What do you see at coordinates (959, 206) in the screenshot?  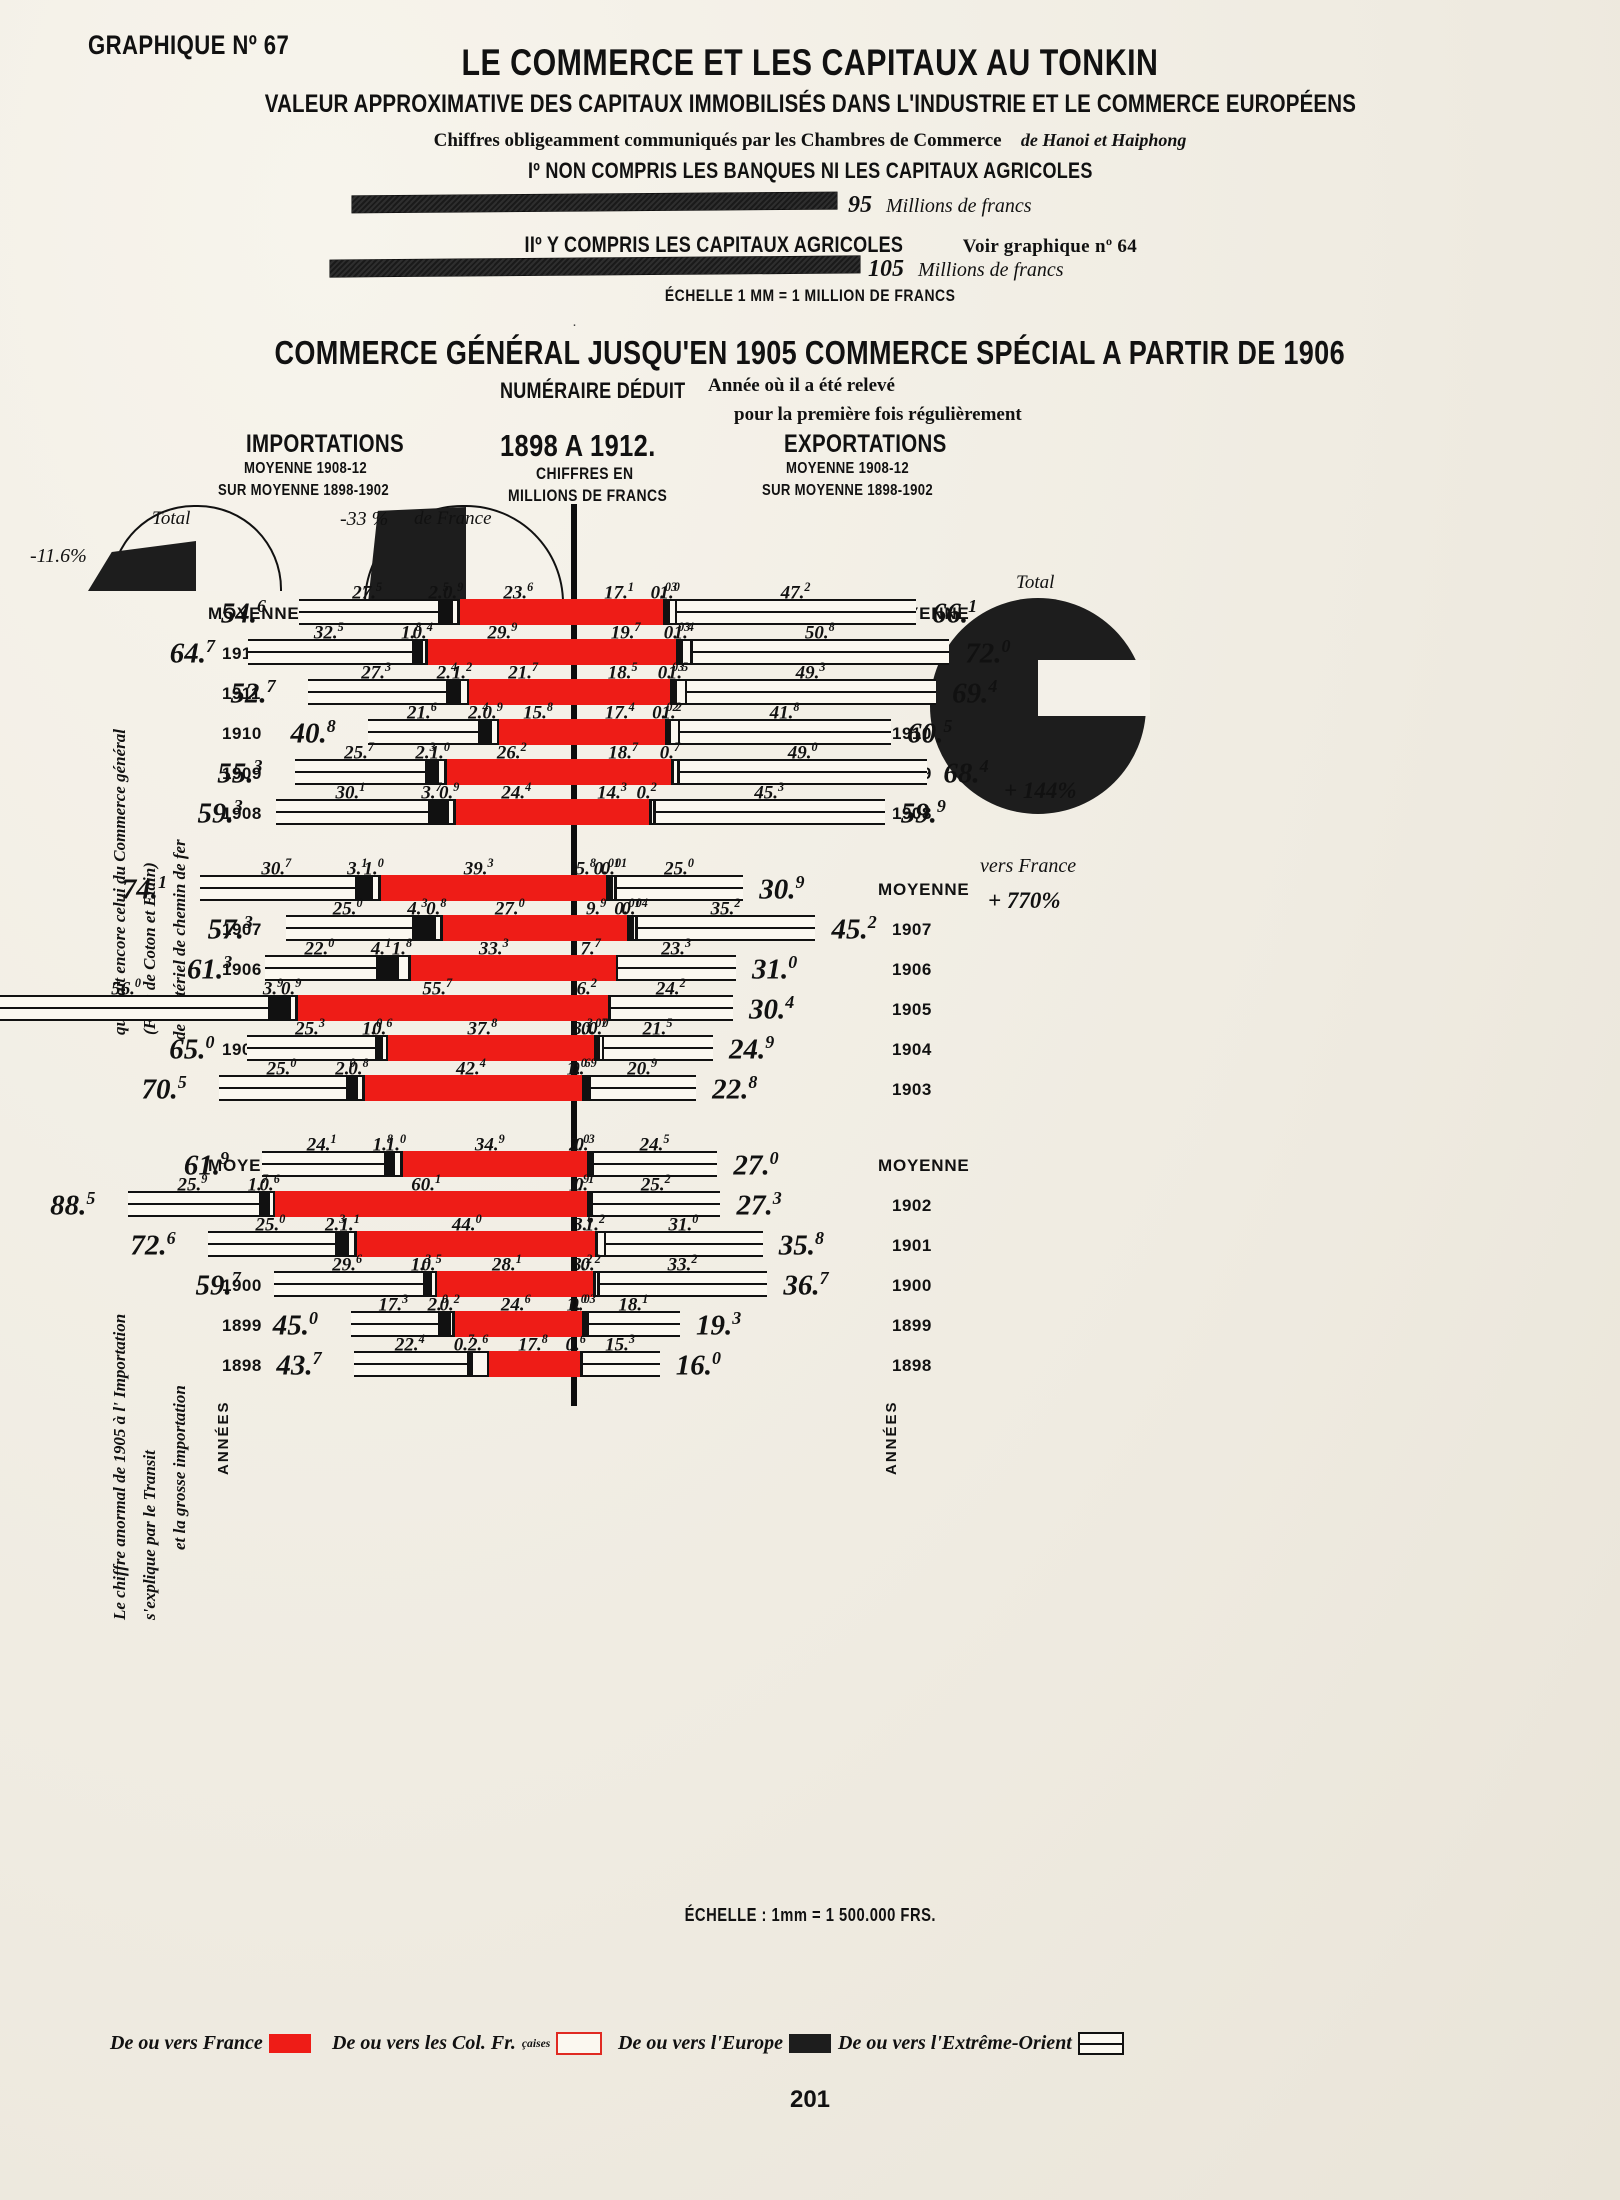 I see `capital-value-1-unit: Millions de francs` at bounding box center [959, 206].